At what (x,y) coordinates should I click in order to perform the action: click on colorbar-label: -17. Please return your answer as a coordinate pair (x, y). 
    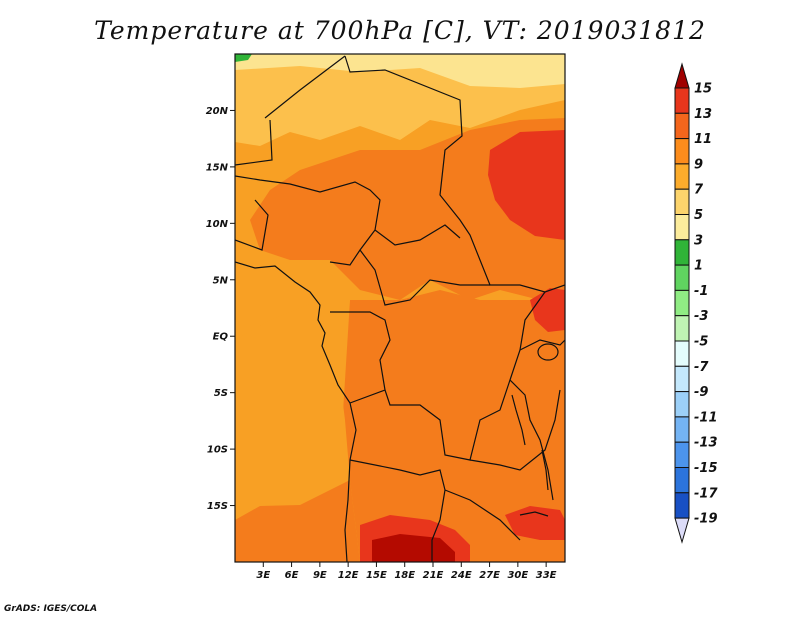
    Looking at the image, I should click on (706, 493).